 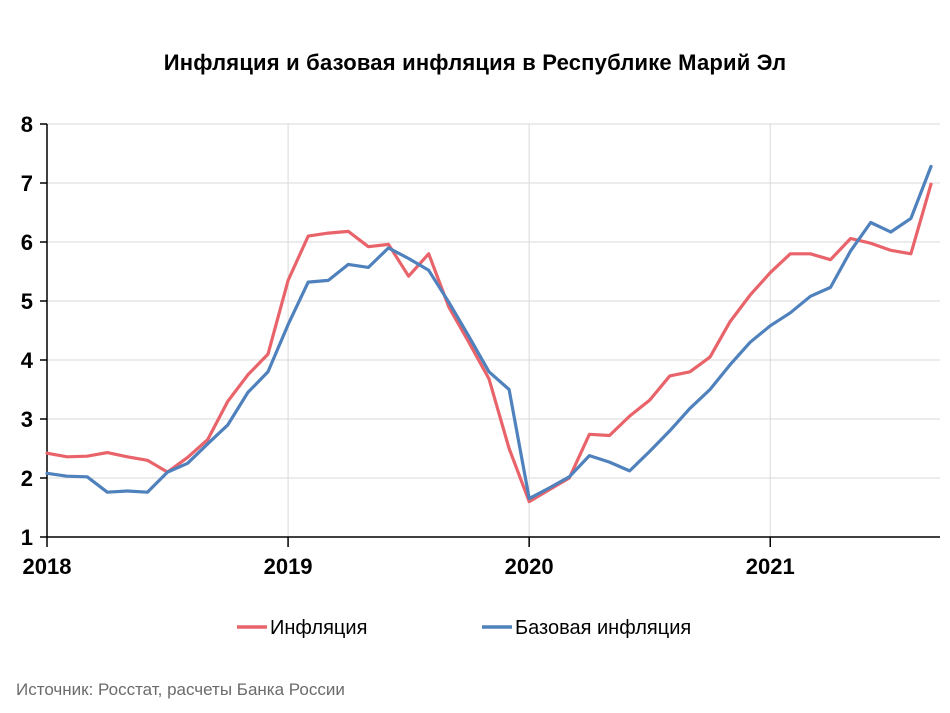 What do you see at coordinates (603, 628) in the screenshot?
I see `legend-label: Базовая инфляция` at bounding box center [603, 628].